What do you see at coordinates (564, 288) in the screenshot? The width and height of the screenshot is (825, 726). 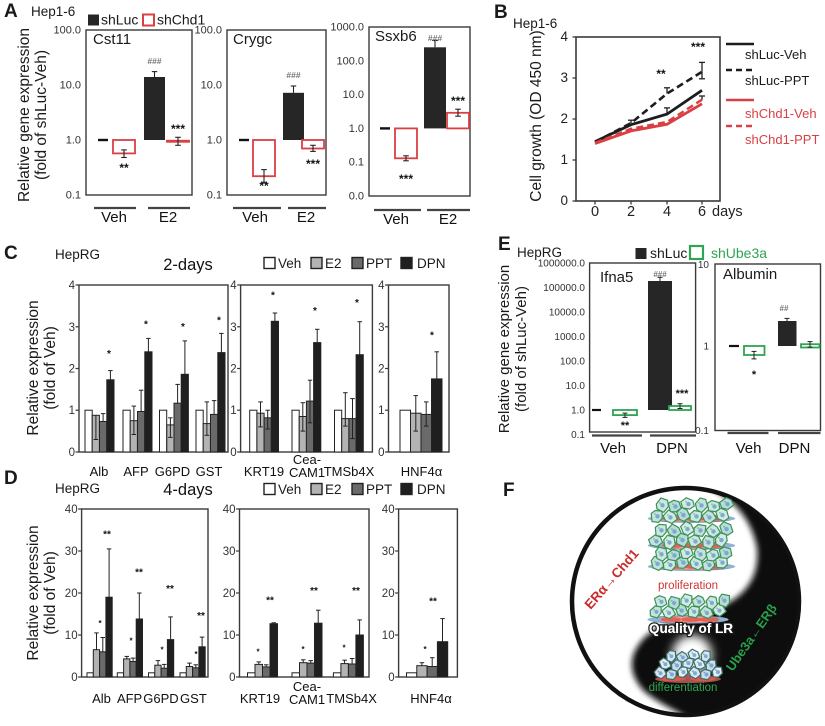 I see `svg-text: 100000.0` at bounding box center [564, 288].